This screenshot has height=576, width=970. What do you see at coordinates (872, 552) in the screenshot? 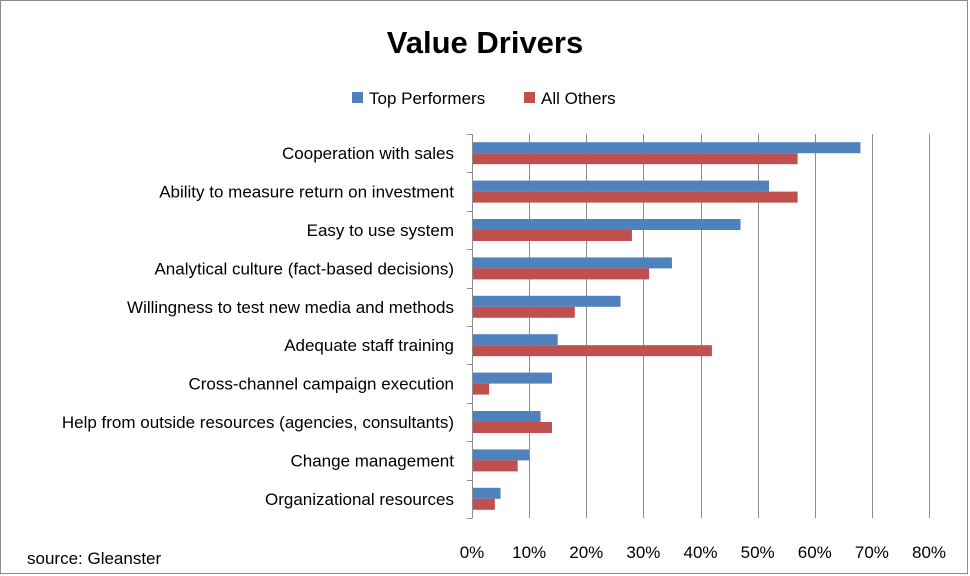
I see `x-tick-label: 70%` at bounding box center [872, 552].